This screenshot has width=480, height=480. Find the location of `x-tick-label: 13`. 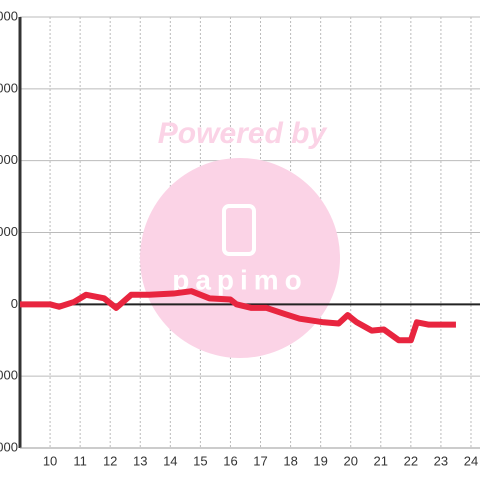

x-tick-label: 13 is located at coordinates (140, 460).